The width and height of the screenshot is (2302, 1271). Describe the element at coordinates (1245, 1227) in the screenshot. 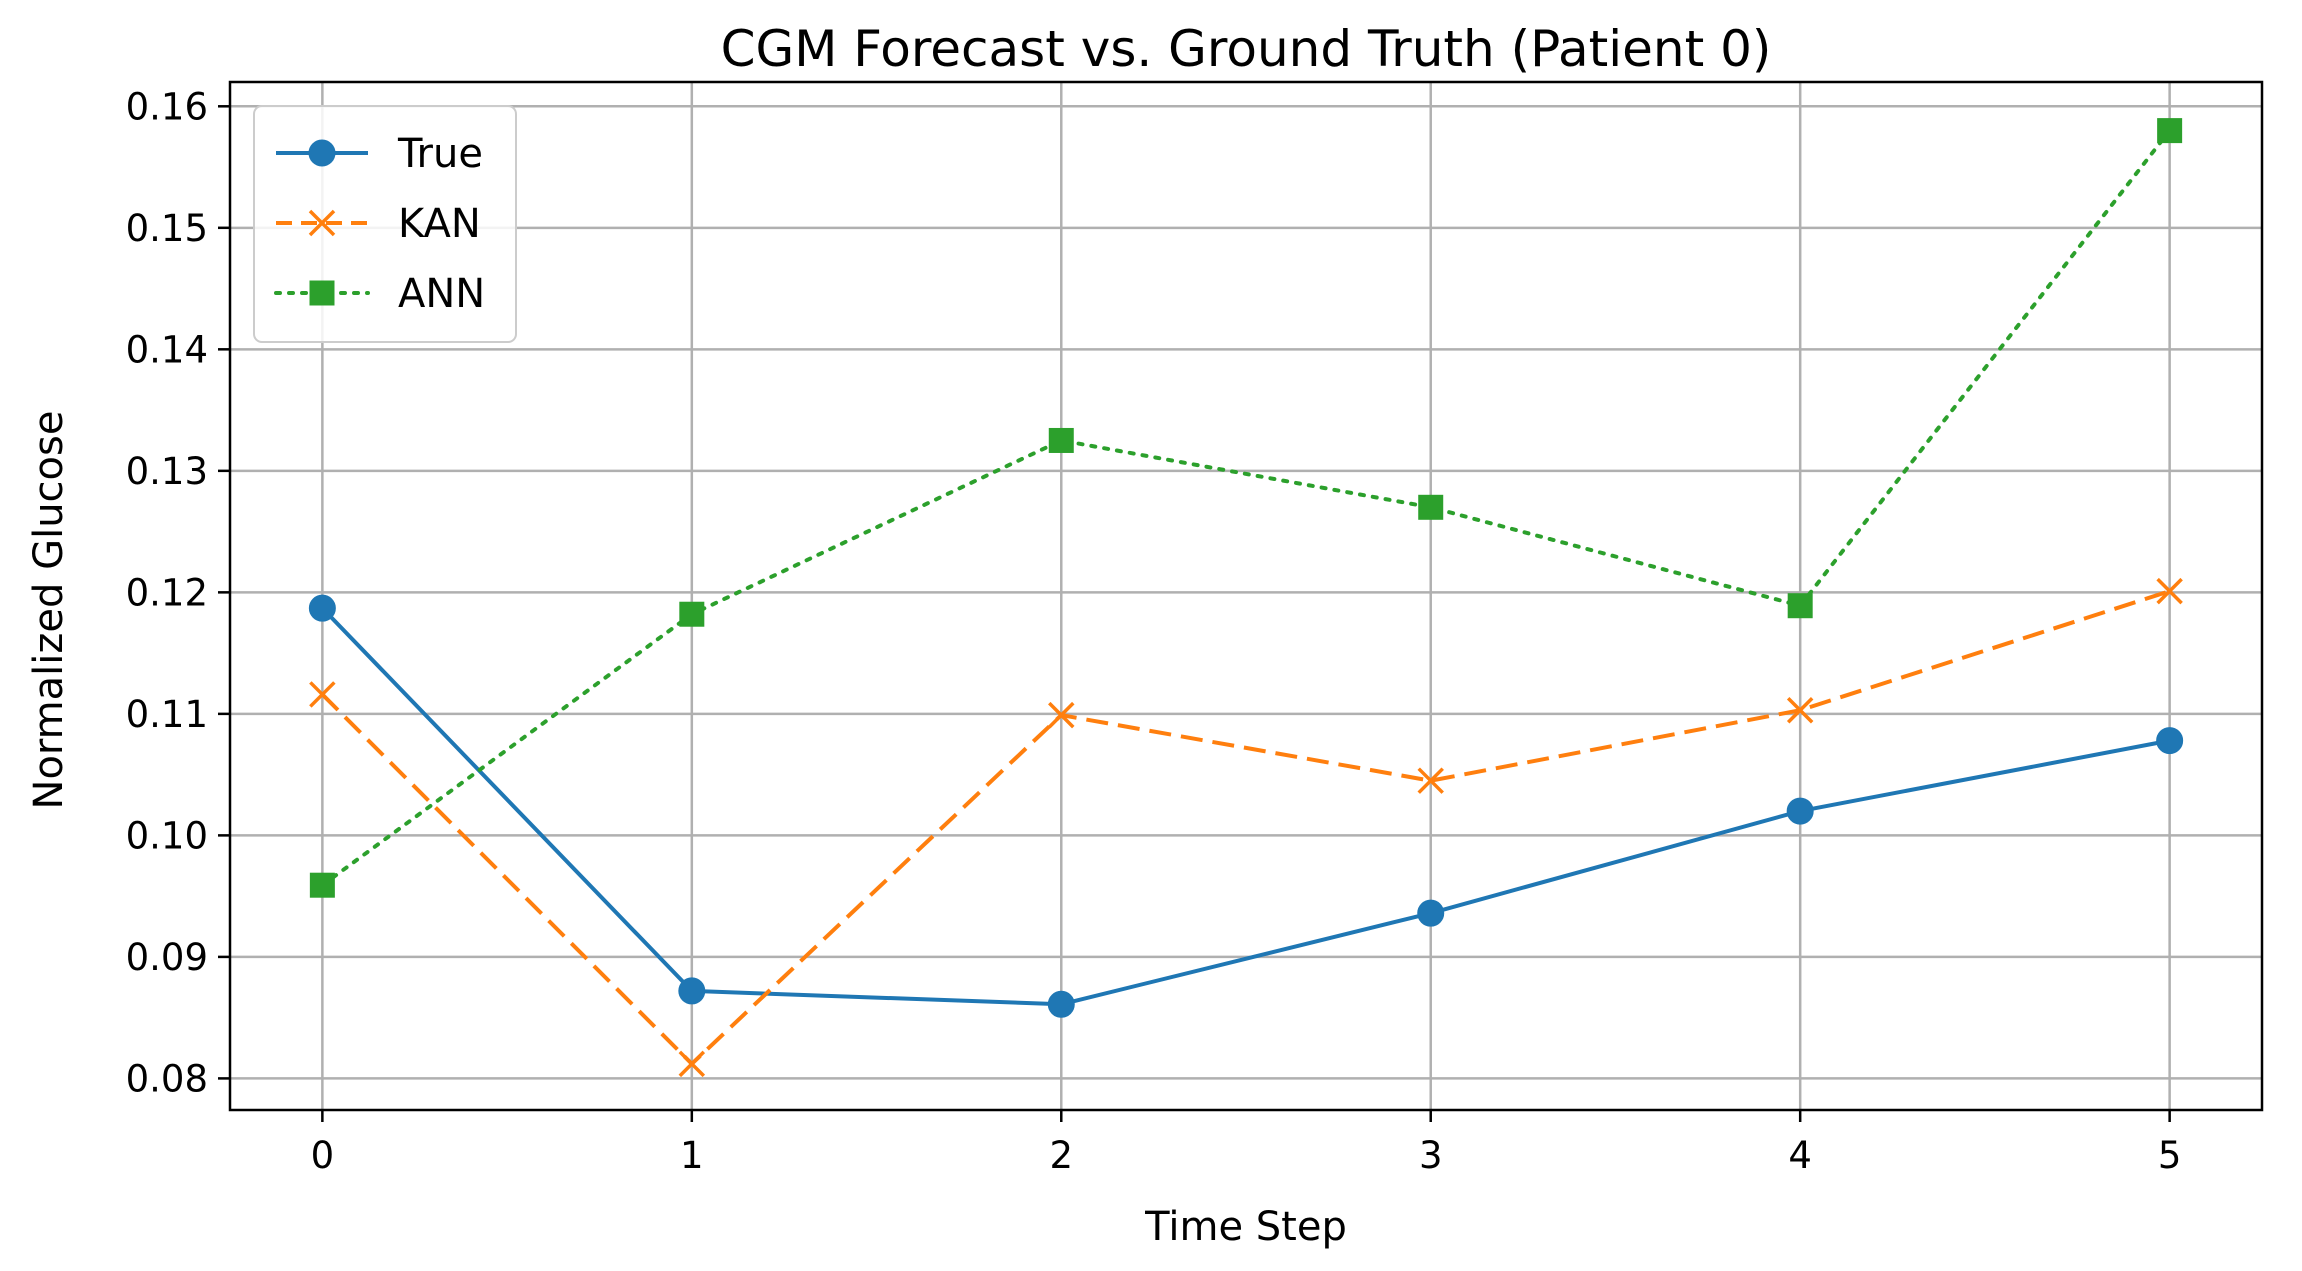

I see `x-axis-label: Time Step` at that location.